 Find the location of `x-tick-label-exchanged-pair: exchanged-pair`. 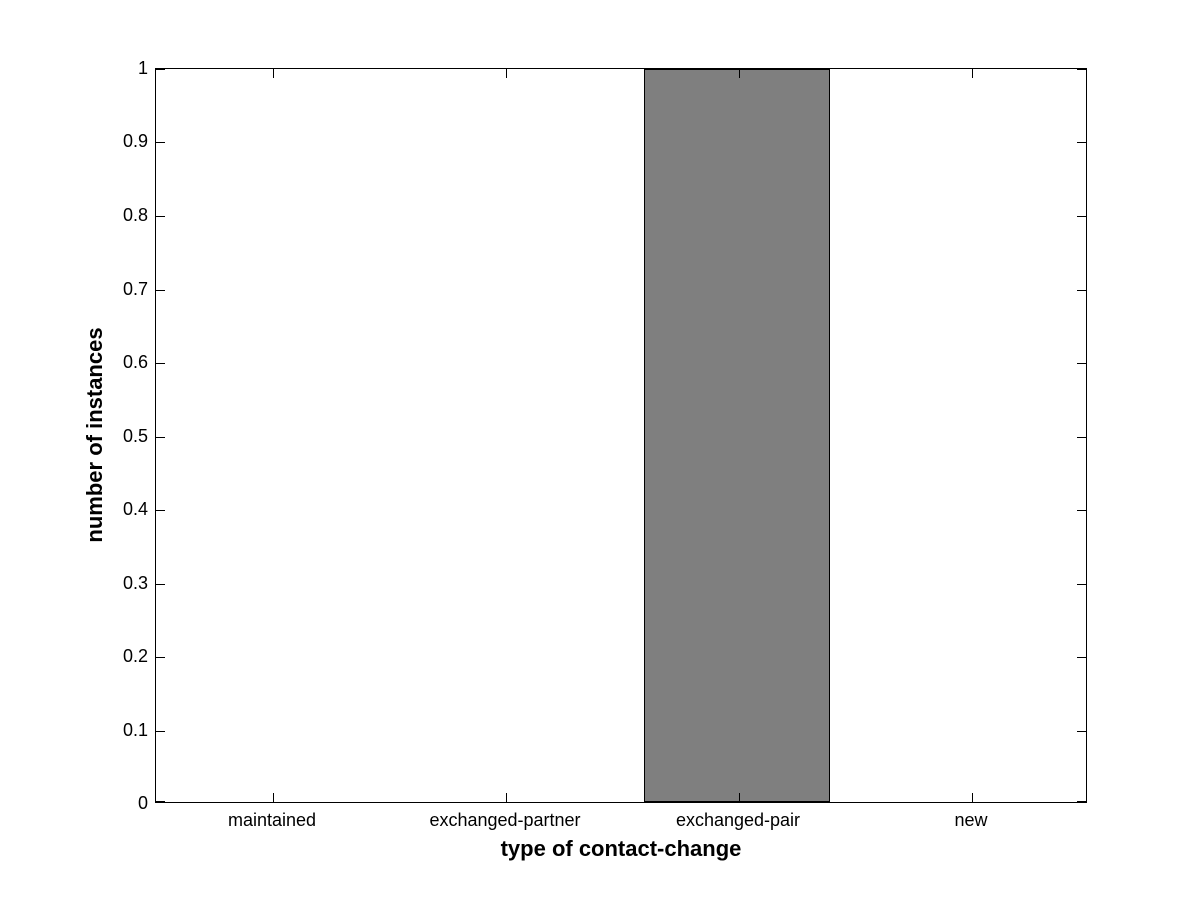

x-tick-label-exchanged-pair: exchanged-pair is located at coordinates (738, 820).